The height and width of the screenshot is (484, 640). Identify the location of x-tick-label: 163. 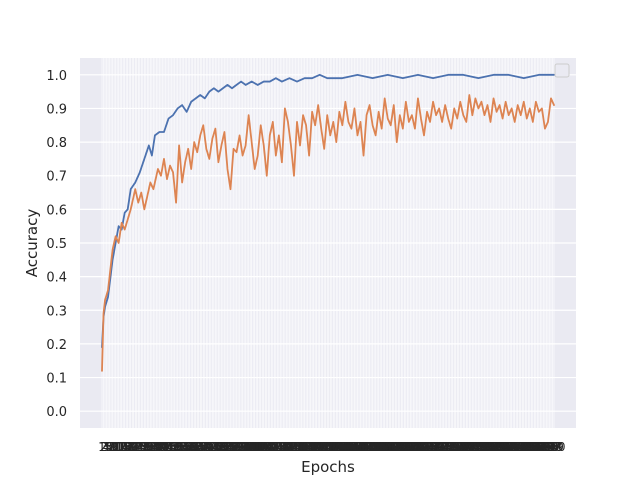
(346, 447).